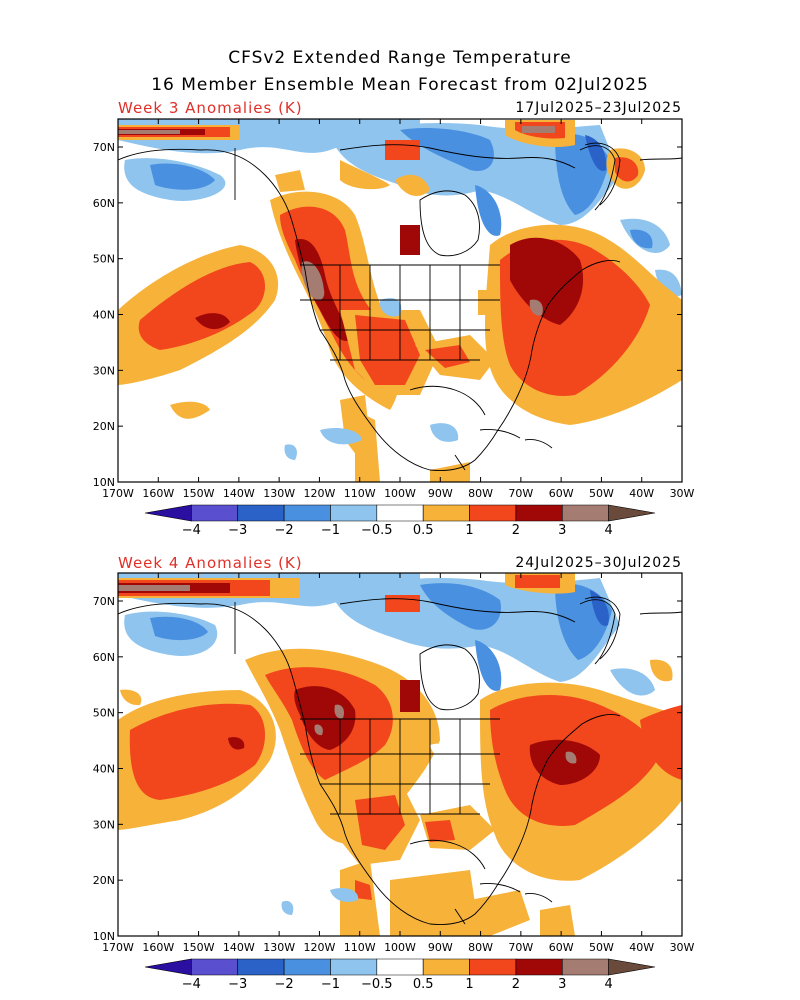 Image resolution: width=800 pixels, height=1000 pixels. I want to click on week3-label: Week 3 Anomalies (K), so click(210, 108).